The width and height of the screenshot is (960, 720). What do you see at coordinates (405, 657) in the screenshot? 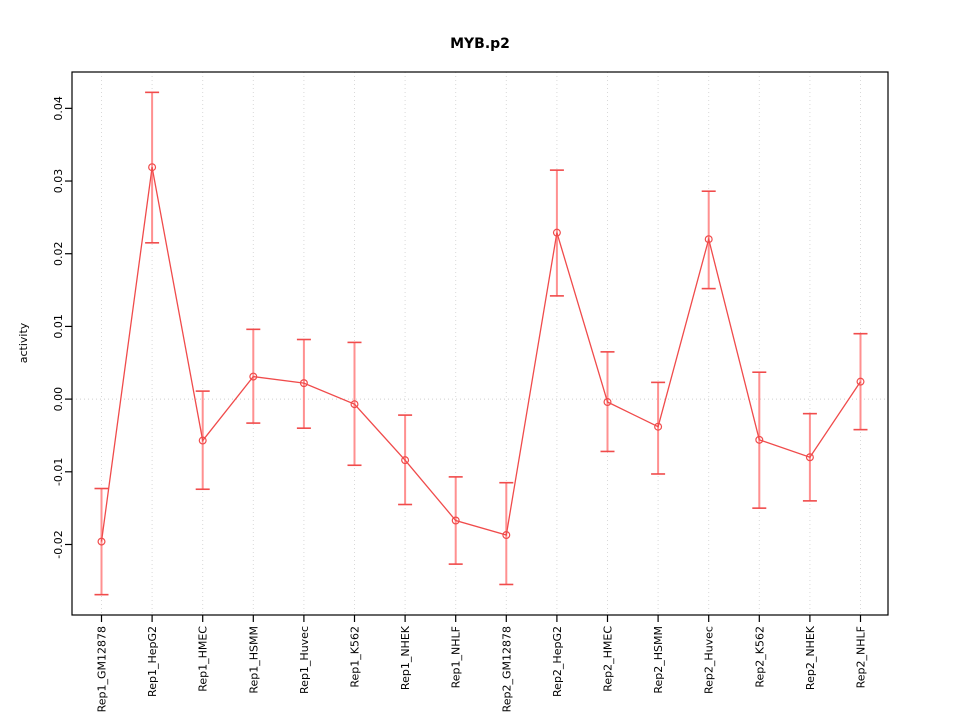
I see `x-tick-label: Rep1_NHEK` at bounding box center [405, 657].